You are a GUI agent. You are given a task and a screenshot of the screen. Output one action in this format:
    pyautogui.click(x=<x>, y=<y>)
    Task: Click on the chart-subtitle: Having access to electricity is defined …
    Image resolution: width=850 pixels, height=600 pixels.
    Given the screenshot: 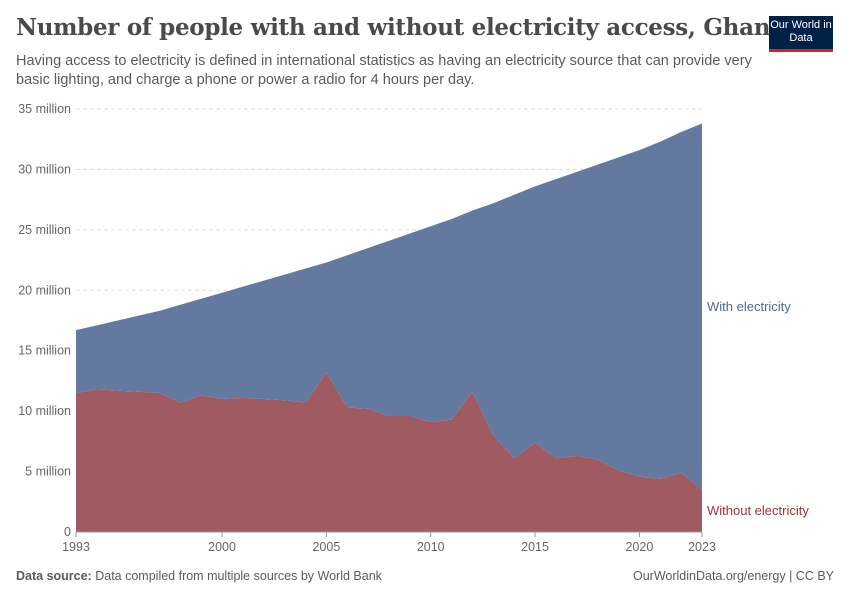 What is the action you would take?
    pyautogui.click(x=384, y=70)
    